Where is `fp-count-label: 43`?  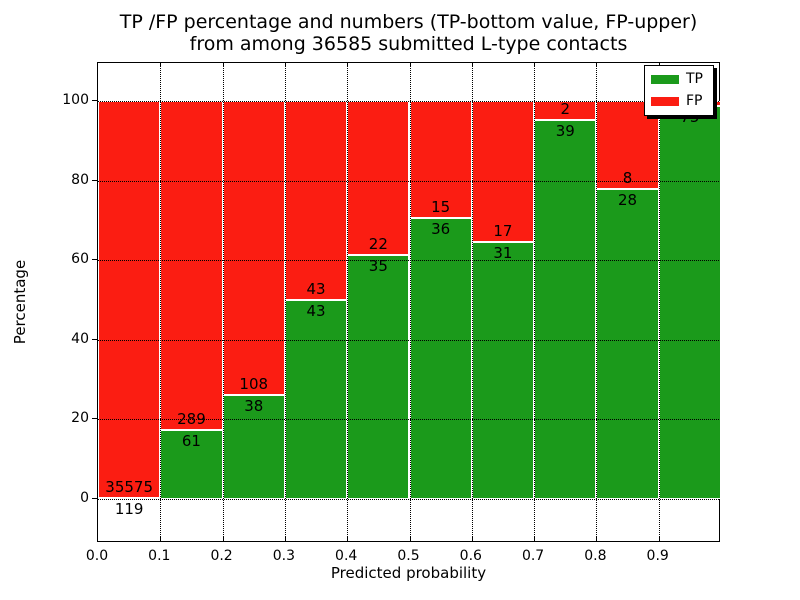 fp-count-label: 43 is located at coordinates (316, 289).